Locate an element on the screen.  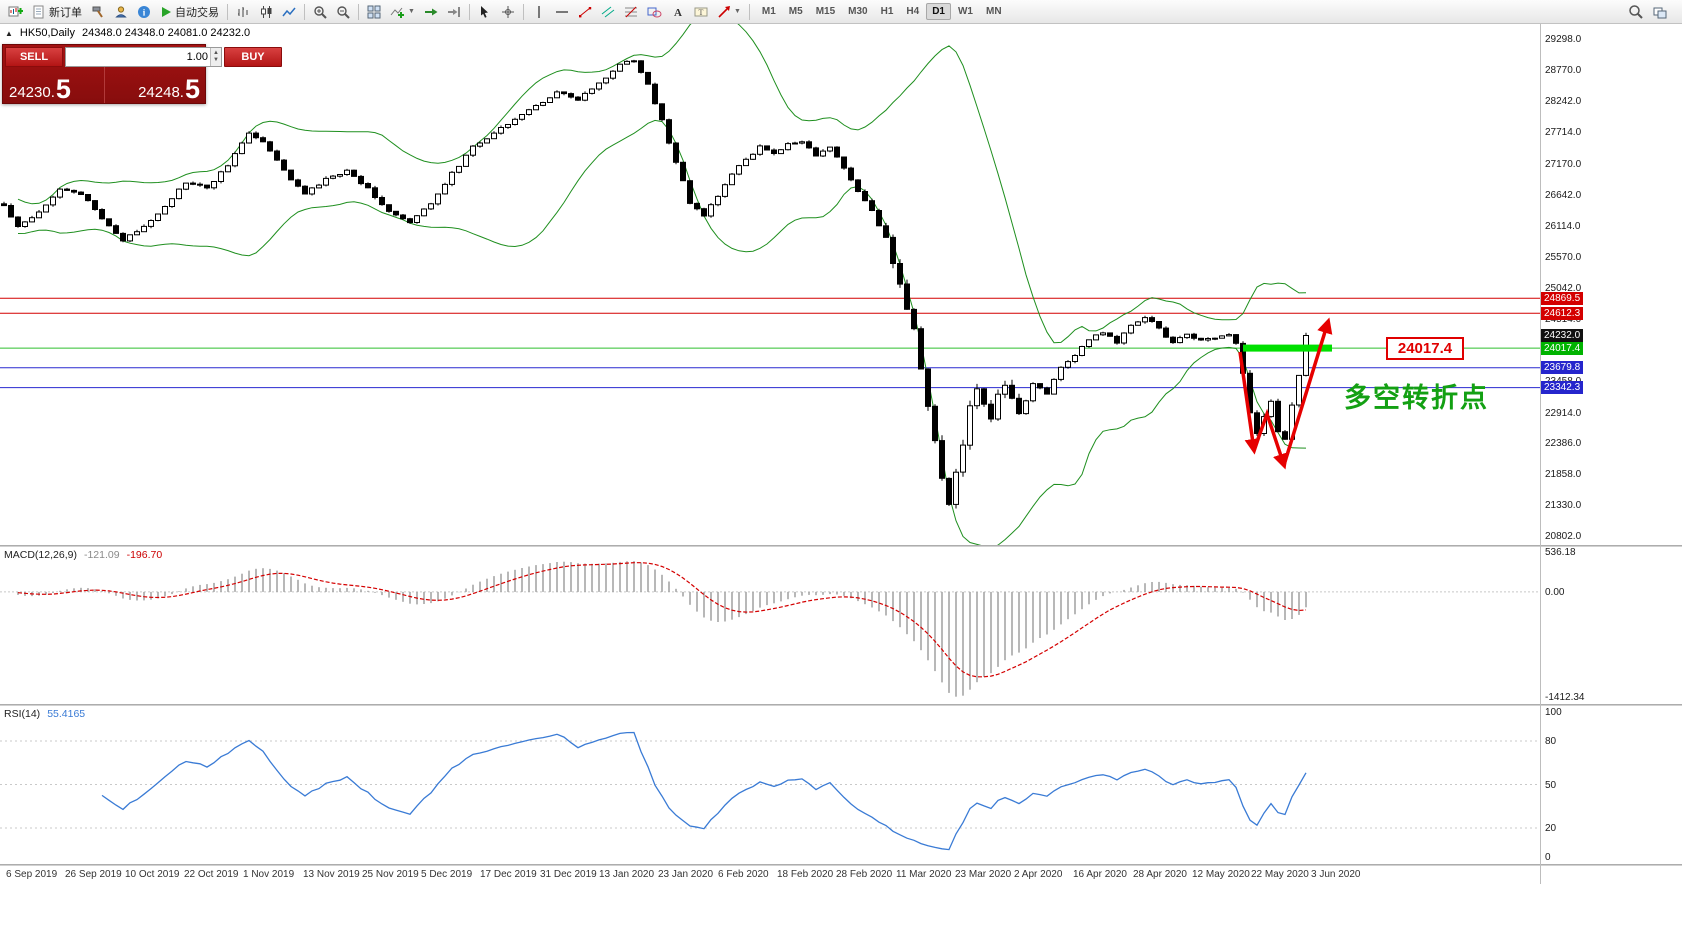
timeframe-m5: M5 is located at coordinates (795, 11).